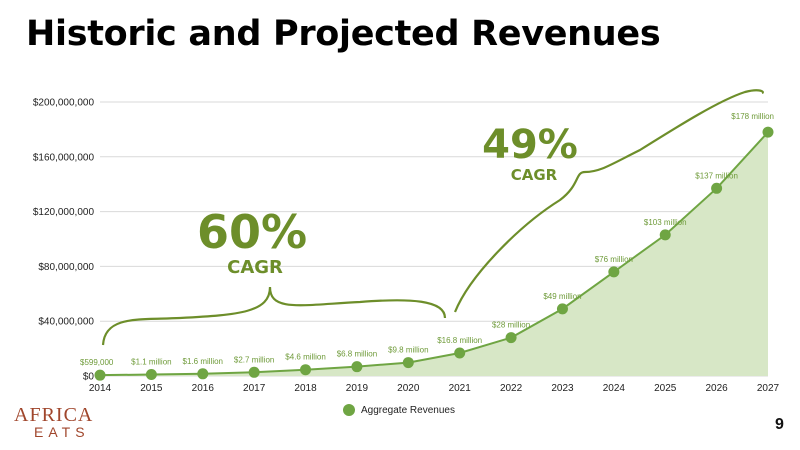 The width and height of the screenshot is (800, 450). What do you see at coordinates (64, 103) in the screenshot?
I see `y-tick-label: $200,000,000` at bounding box center [64, 103].